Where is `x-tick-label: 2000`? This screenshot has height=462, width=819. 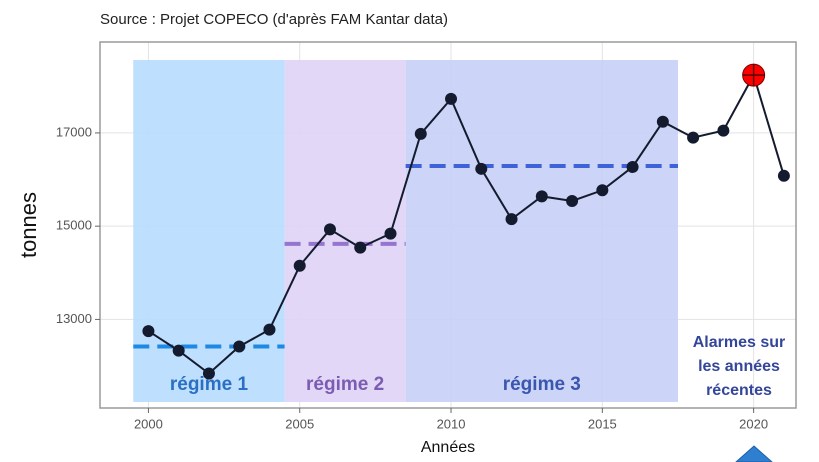
x-tick-label: 2000 is located at coordinates (148, 423).